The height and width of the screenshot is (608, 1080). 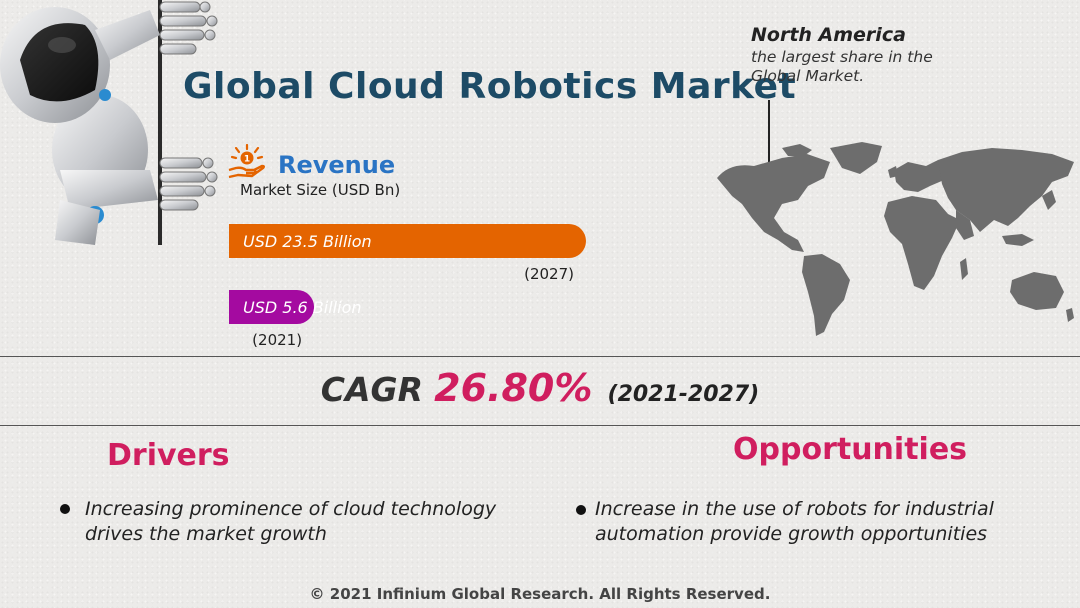 I want to click on cagr-value: 26.80%, so click(x=513, y=388).